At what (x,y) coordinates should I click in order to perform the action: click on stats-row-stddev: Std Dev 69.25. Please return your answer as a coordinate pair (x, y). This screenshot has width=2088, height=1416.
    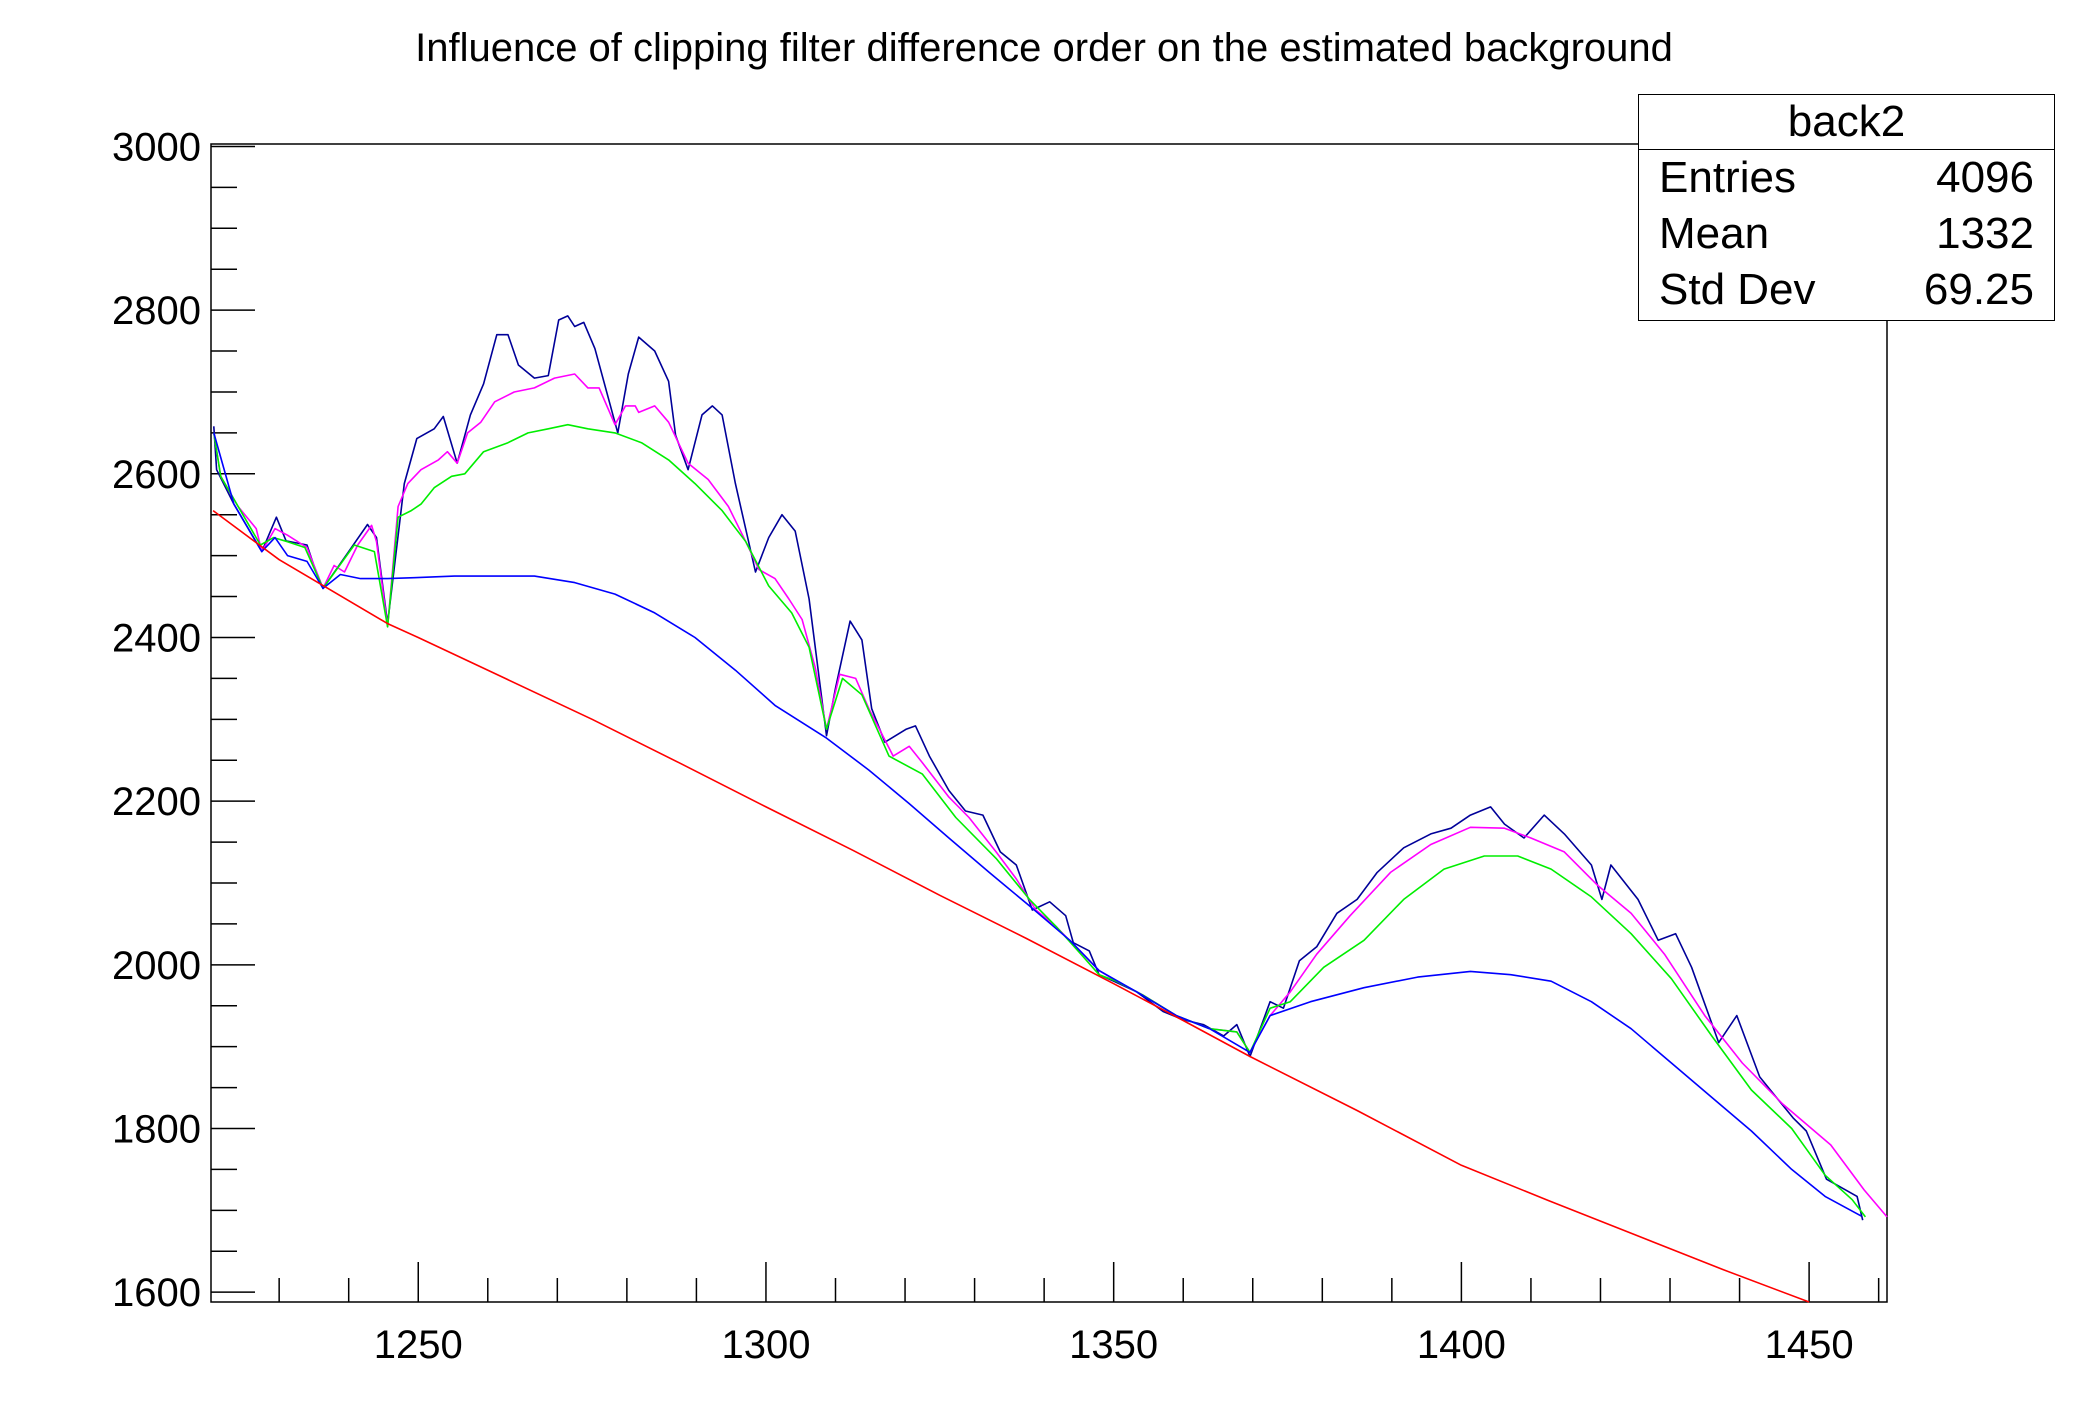
    Looking at the image, I should click on (1846, 290).